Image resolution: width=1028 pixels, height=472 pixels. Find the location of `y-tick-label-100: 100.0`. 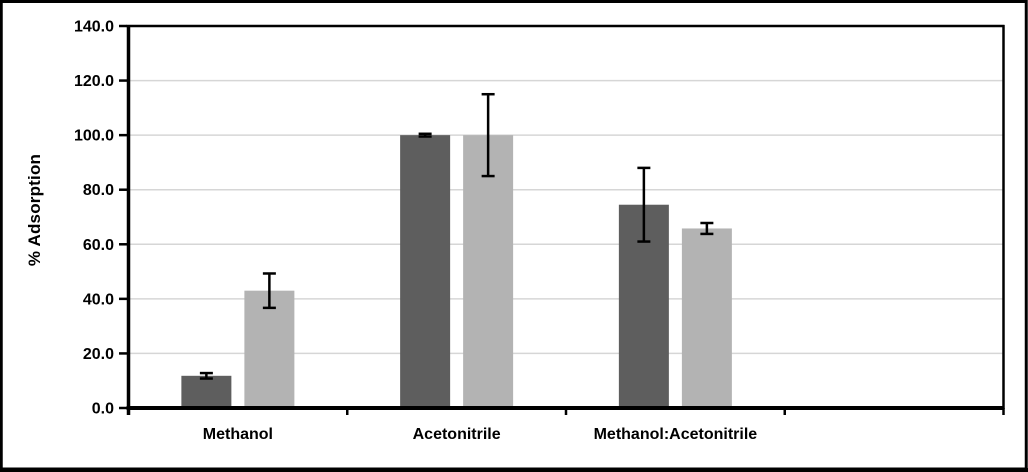

y-tick-label-100: 100.0 is located at coordinates (94, 136).